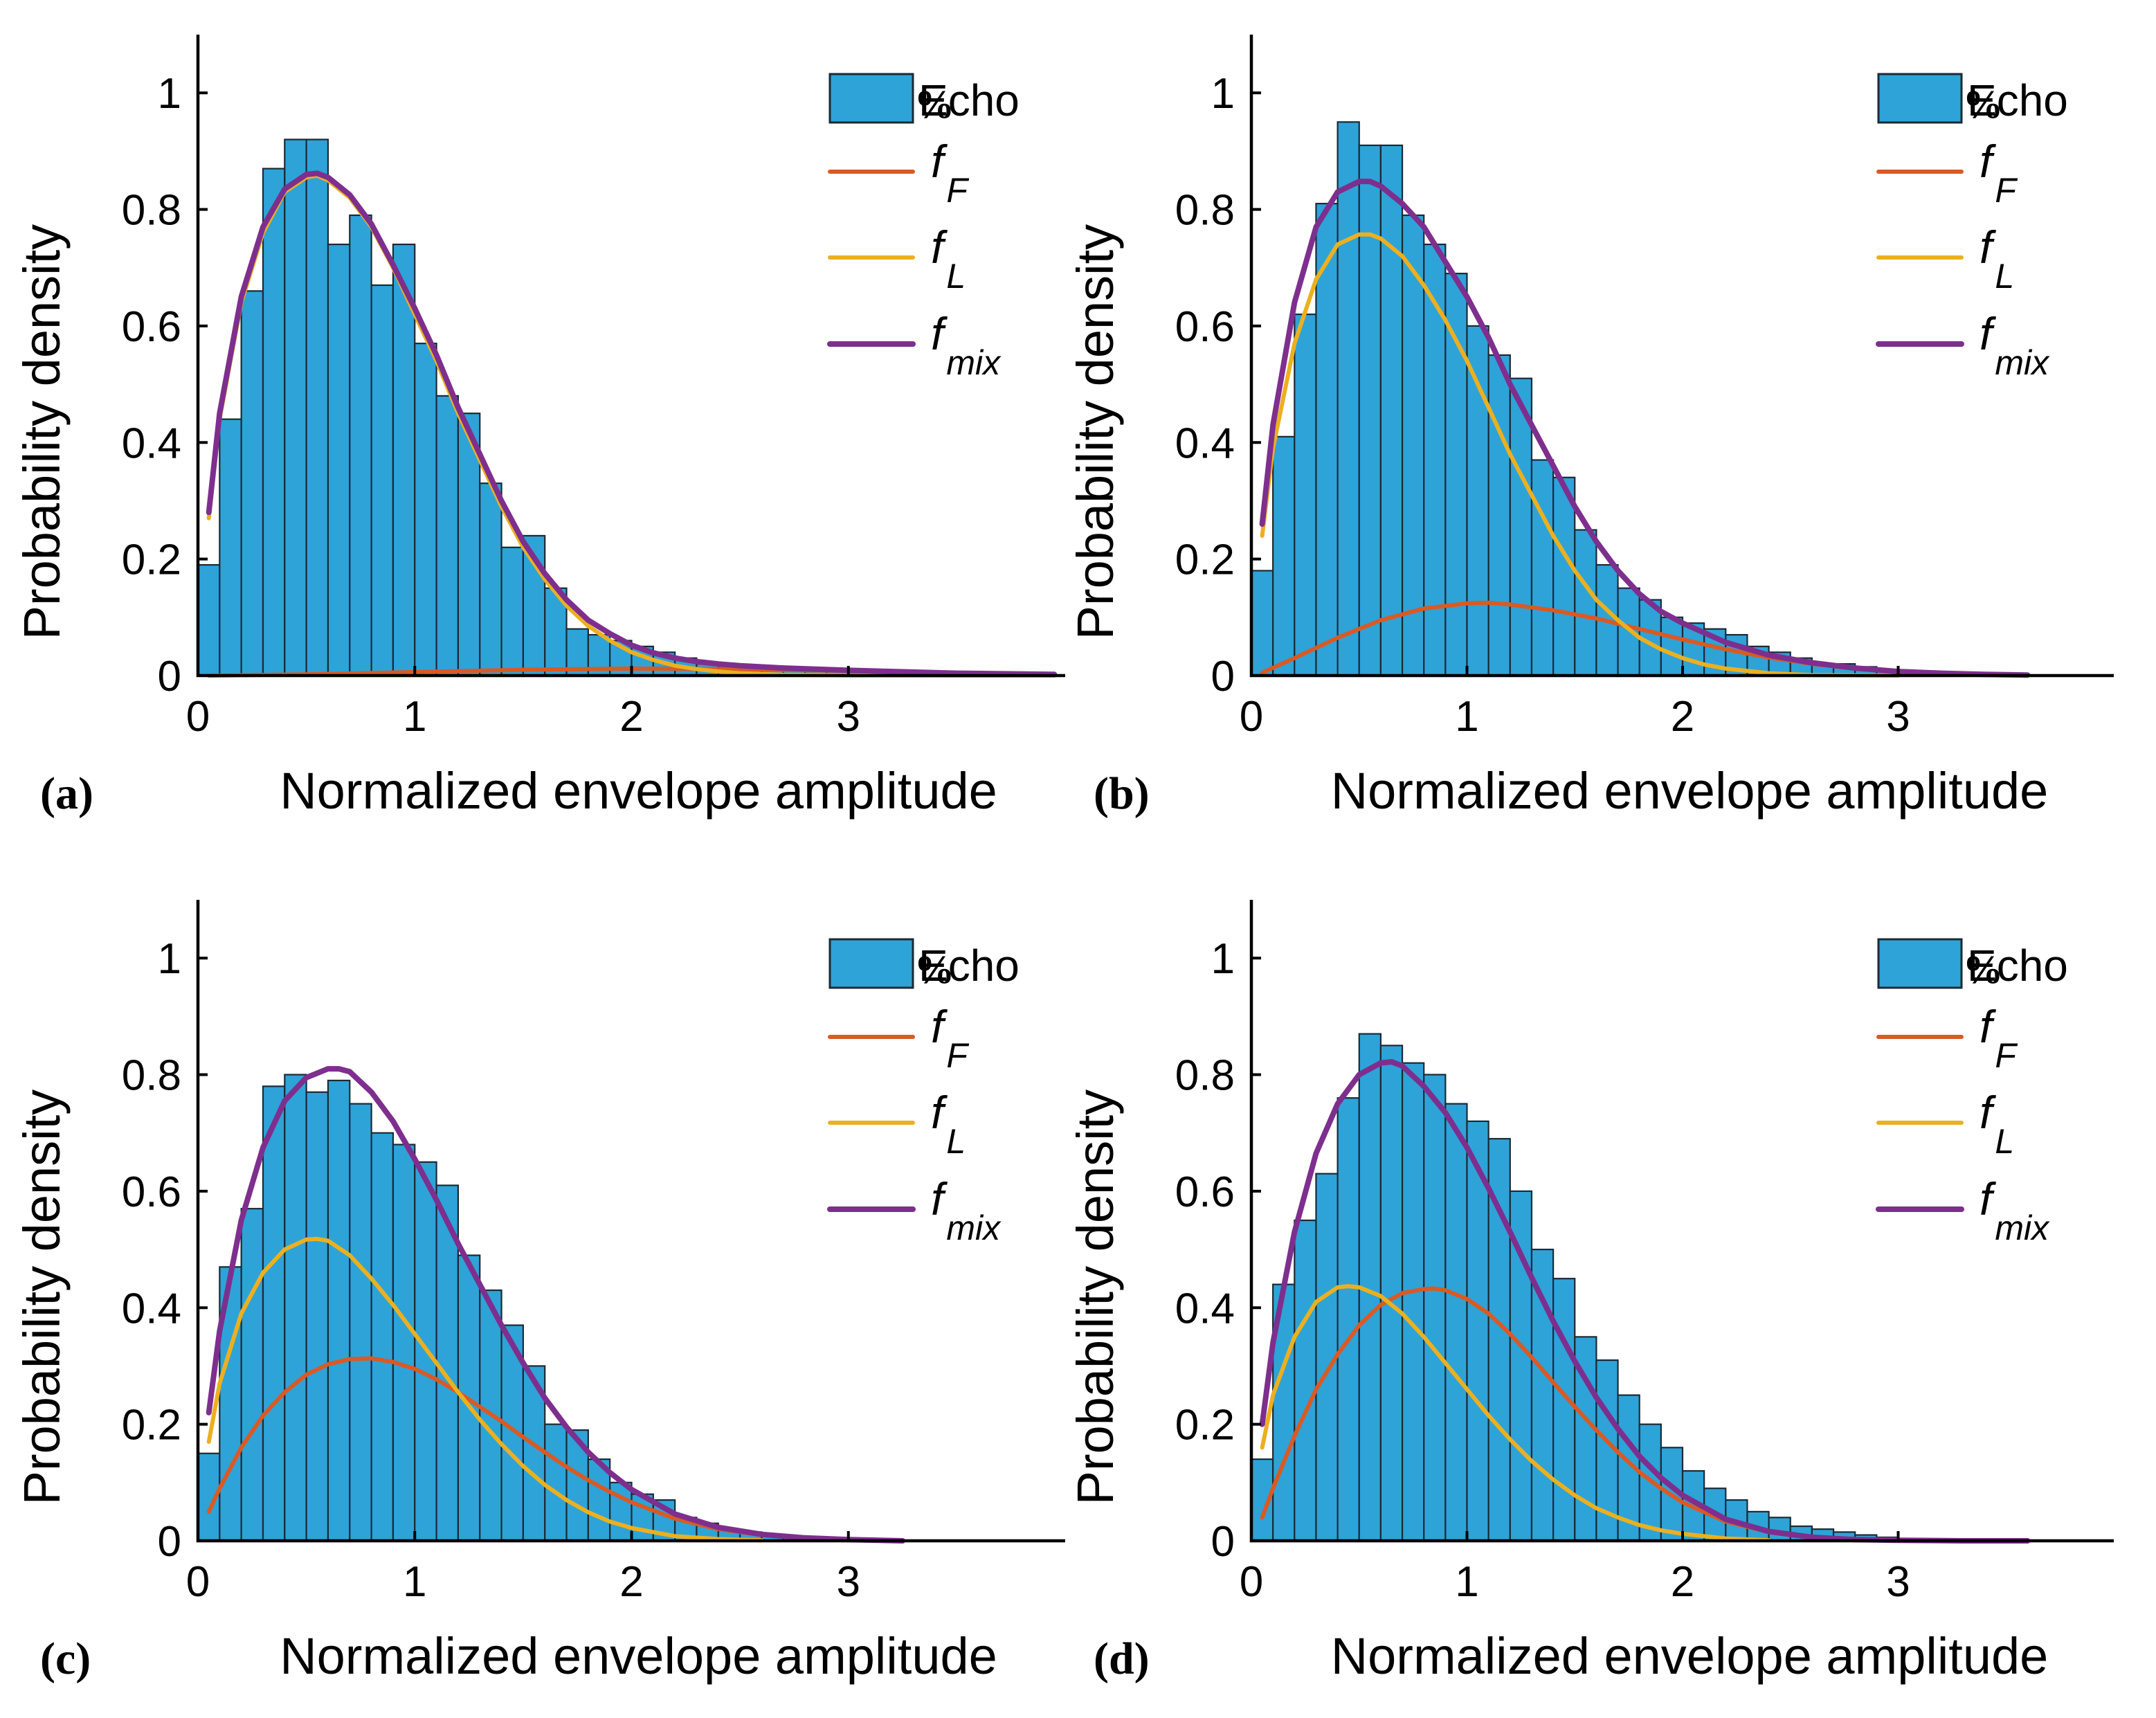 The width and height of the screenshot is (2156, 1718). I want to click on panel-a-legend-echo-label: Echo, so click(969, 100).